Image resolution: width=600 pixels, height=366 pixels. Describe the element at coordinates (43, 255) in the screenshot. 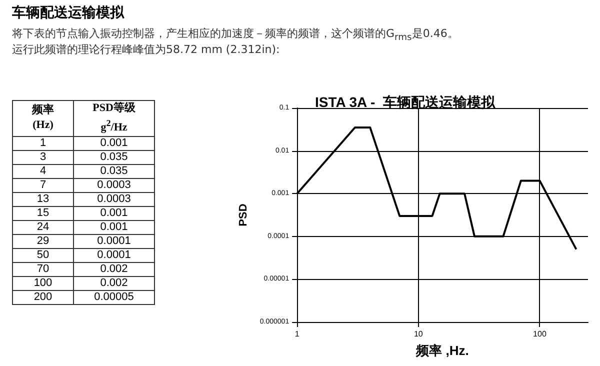

I see `category-label: 50` at that location.